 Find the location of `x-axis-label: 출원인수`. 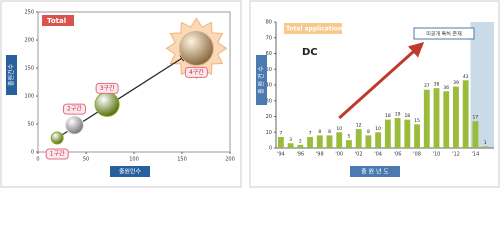

x-axis-label: 출원인수 is located at coordinates (130, 172).